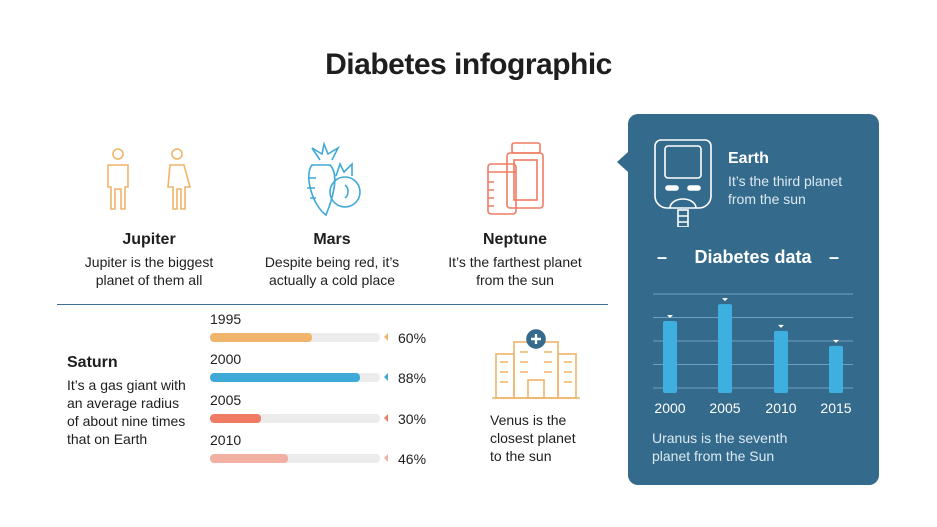  Describe the element at coordinates (780, 408) in the screenshot. I see `x-tick-label: 2010` at that location.